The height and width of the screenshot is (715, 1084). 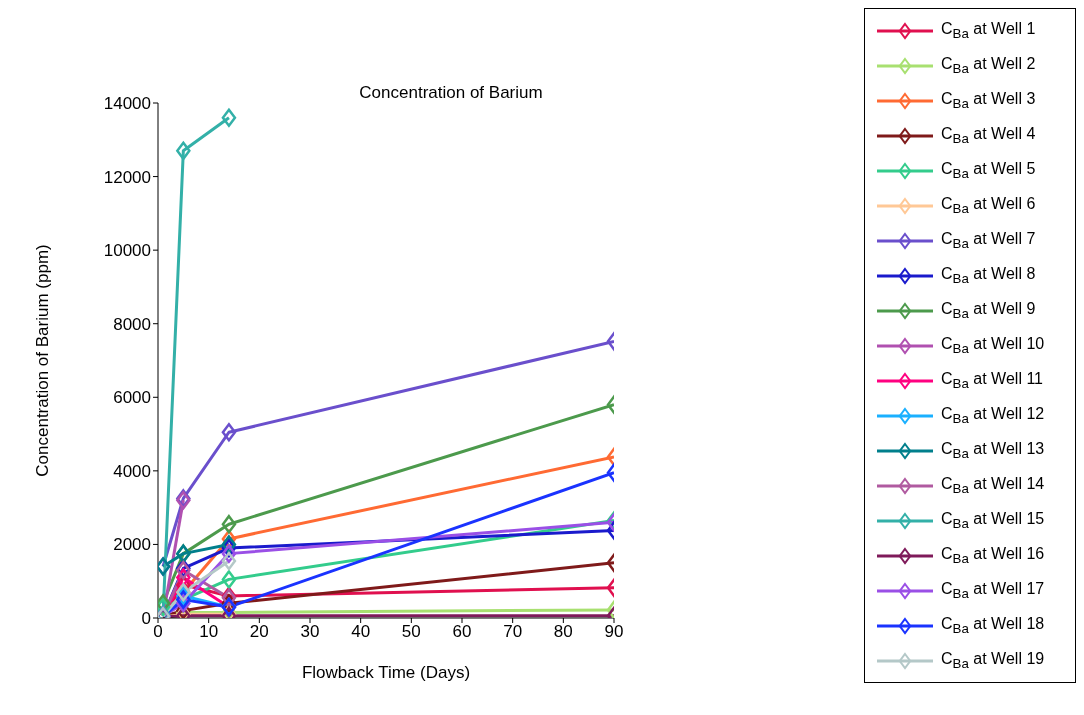 I want to click on x-tick-label: 50, so click(x=411, y=632).